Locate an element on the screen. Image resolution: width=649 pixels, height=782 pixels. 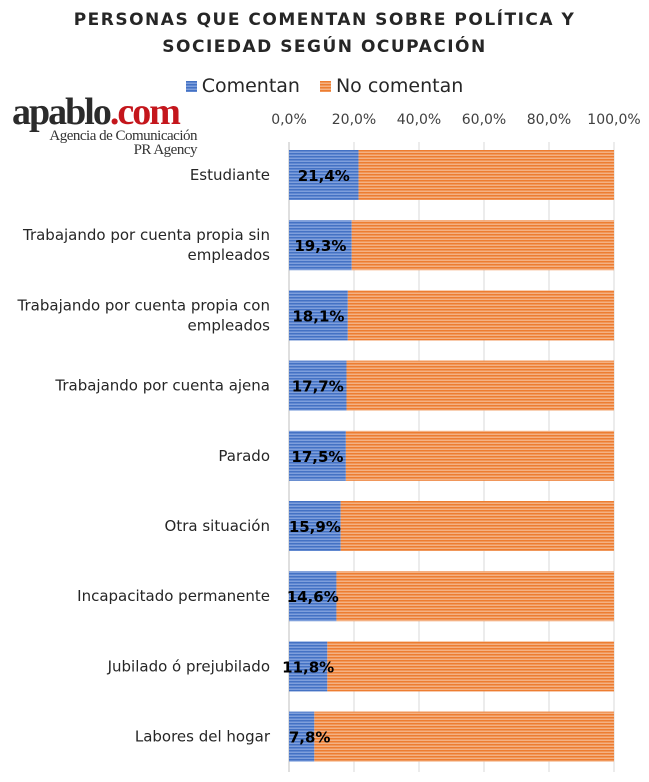
data-label: 14,6% is located at coordinates (313, 597).